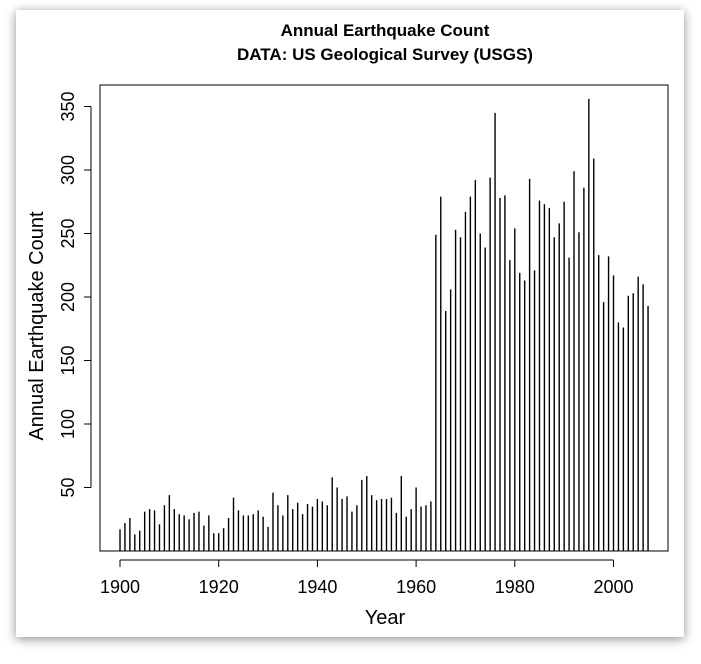  Describe the element at coordinates (68, 106) in the screenshot. I see `y-tick-label-350: 350` at that location.